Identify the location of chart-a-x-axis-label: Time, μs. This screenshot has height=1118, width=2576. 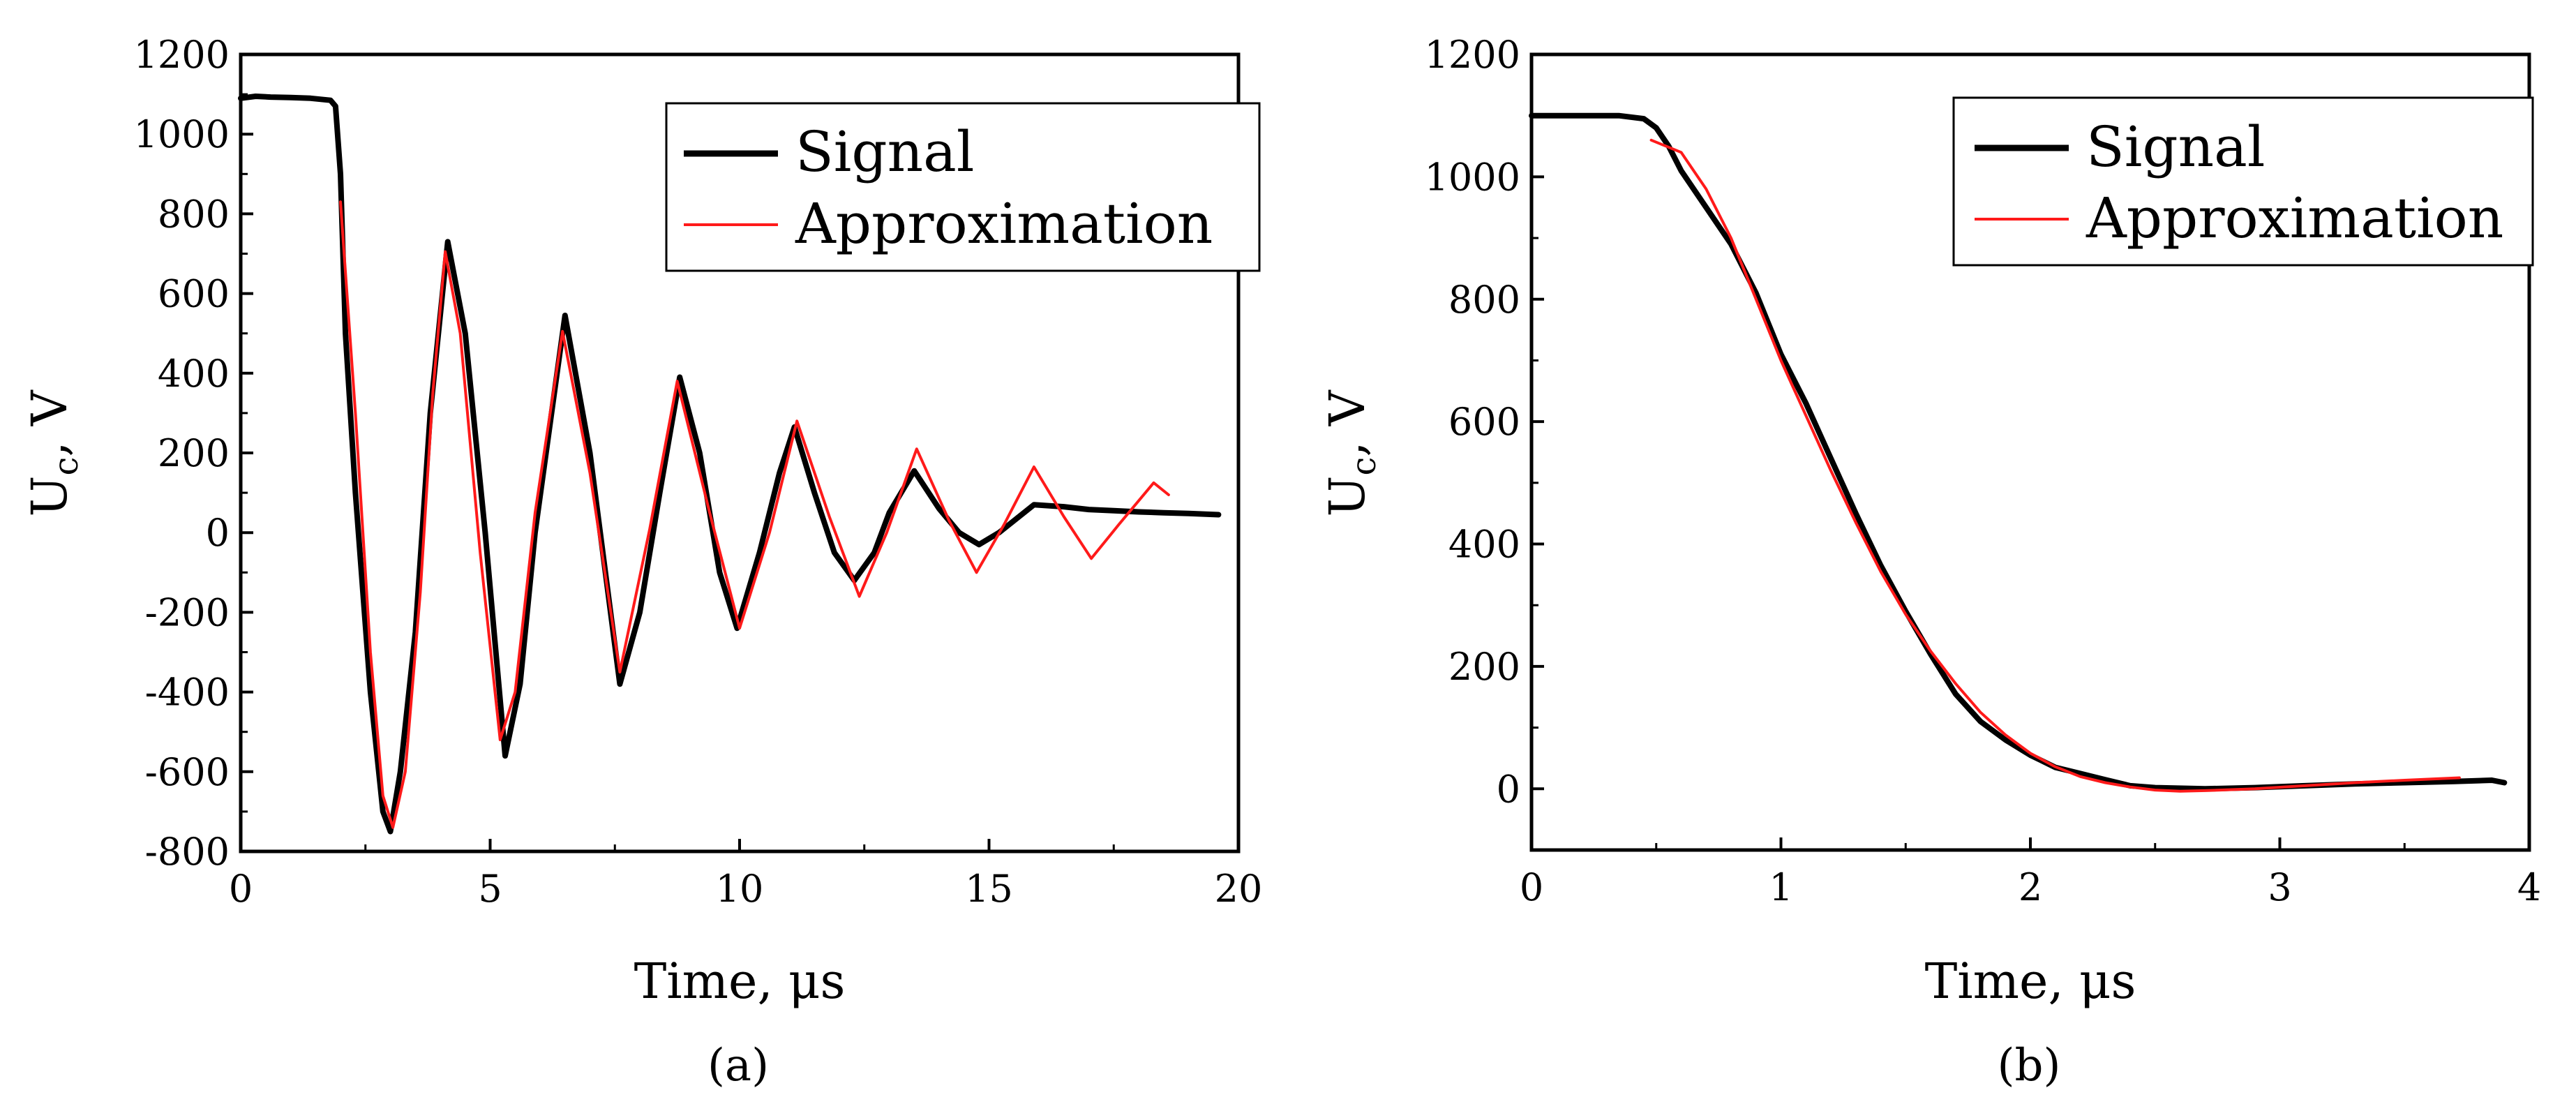
(740, 982).